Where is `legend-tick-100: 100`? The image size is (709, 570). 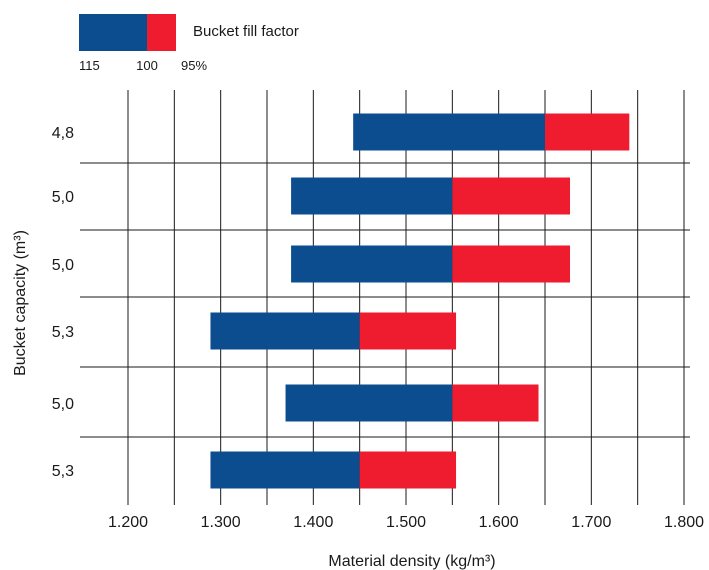 legend-tick-100: 100 is located at coordinates (147, 65).